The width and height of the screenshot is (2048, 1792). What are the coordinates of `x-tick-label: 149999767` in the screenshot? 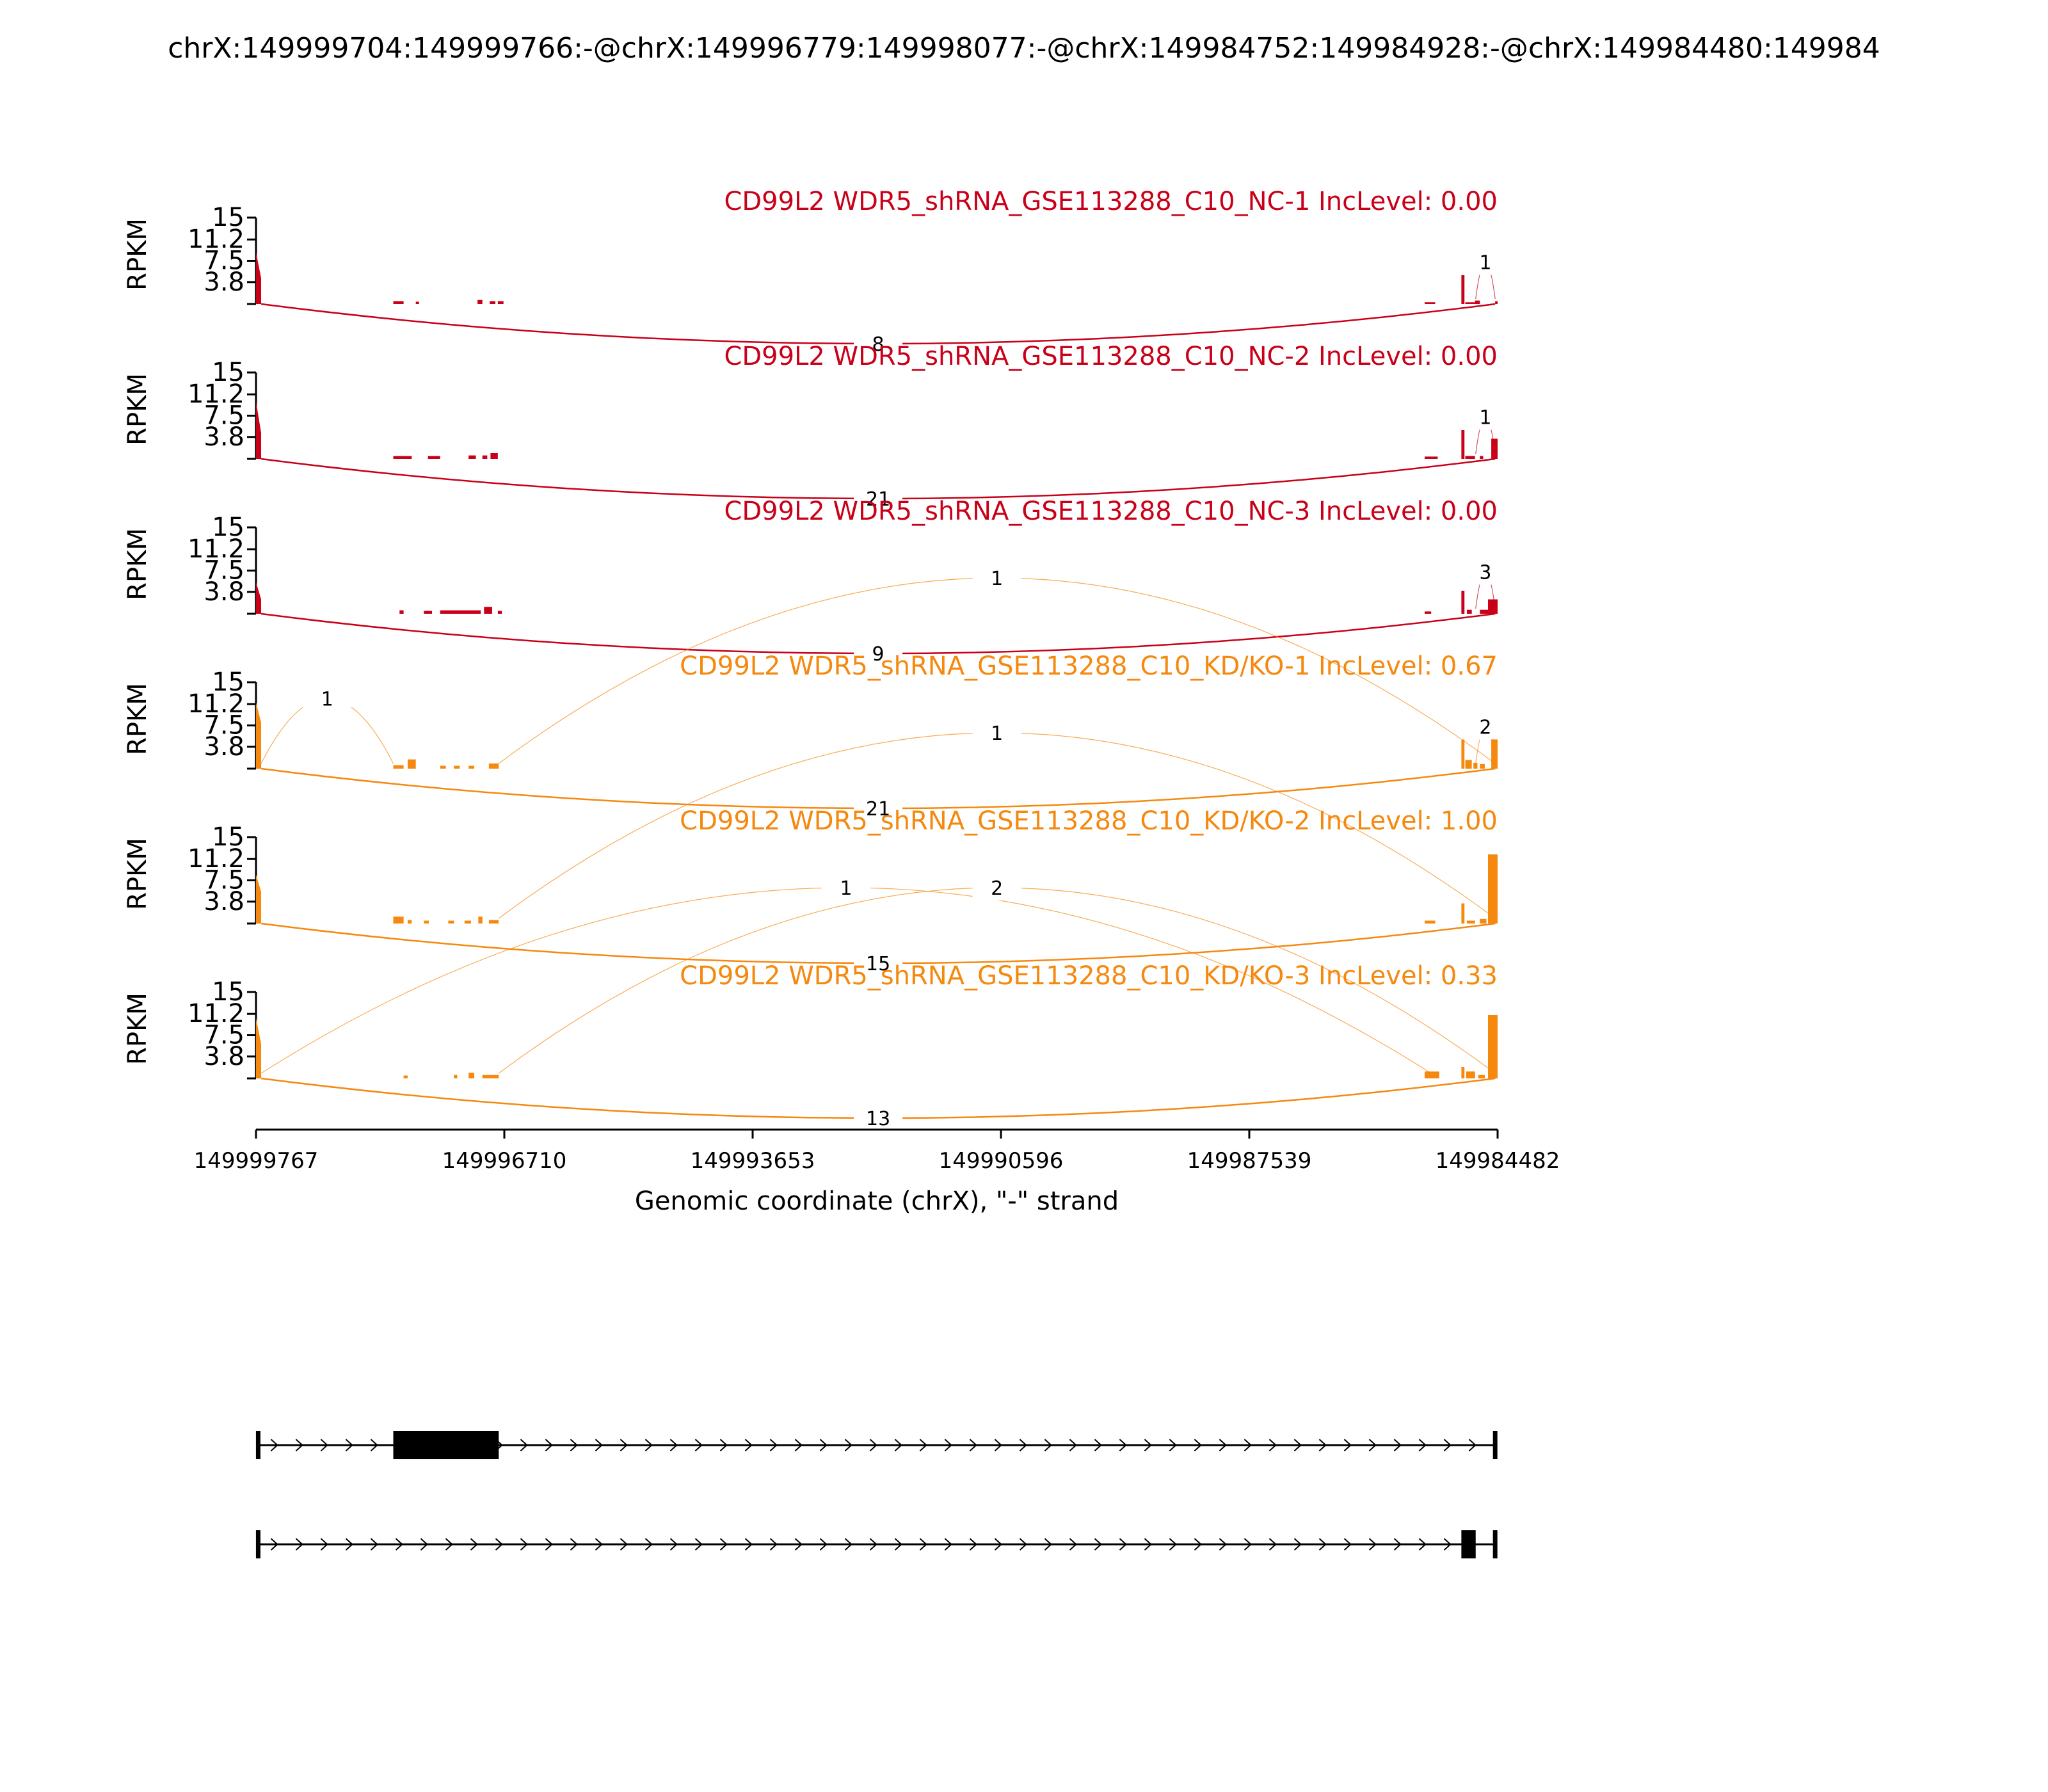 It's located at (256, 1161).